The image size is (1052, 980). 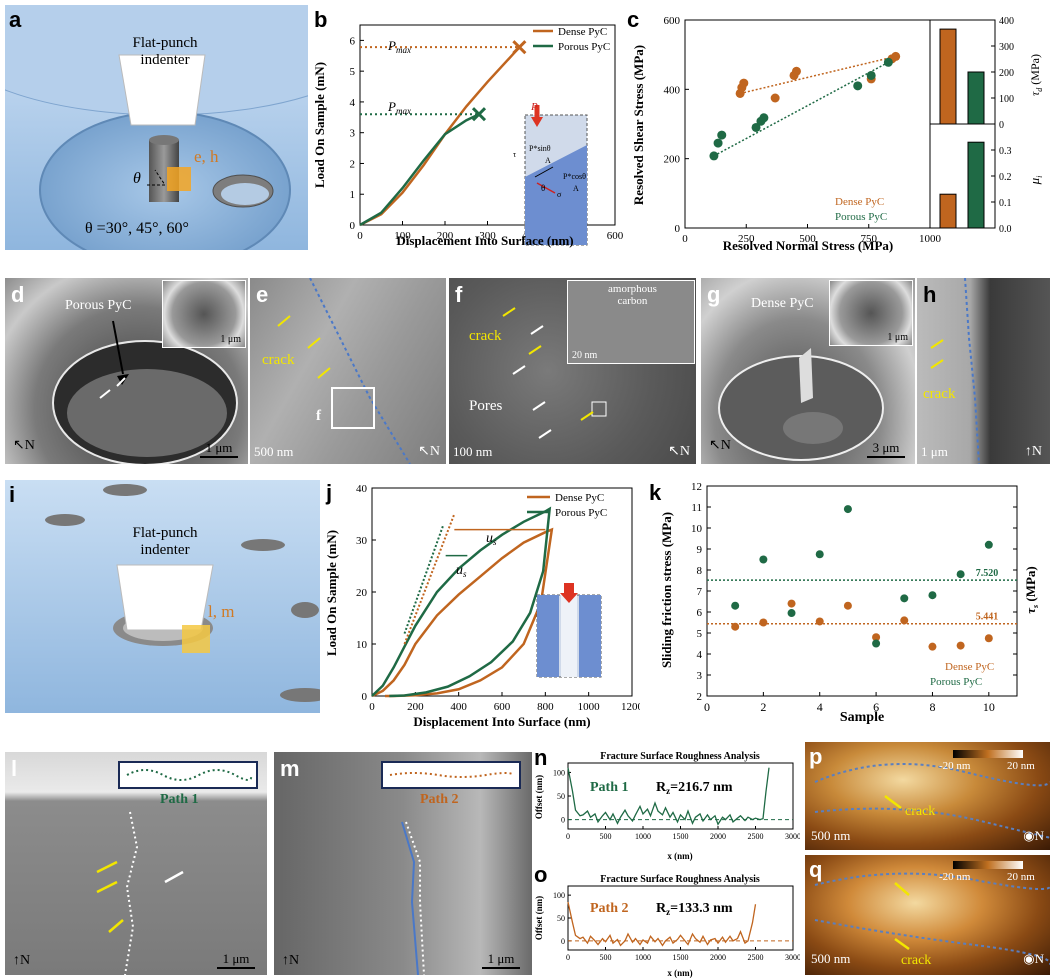 What do you see at coordinates (694, 788) in the screenshot?
I see `chart-n-rz: Rz=216.7 nm` at bounding box center [694, 788].